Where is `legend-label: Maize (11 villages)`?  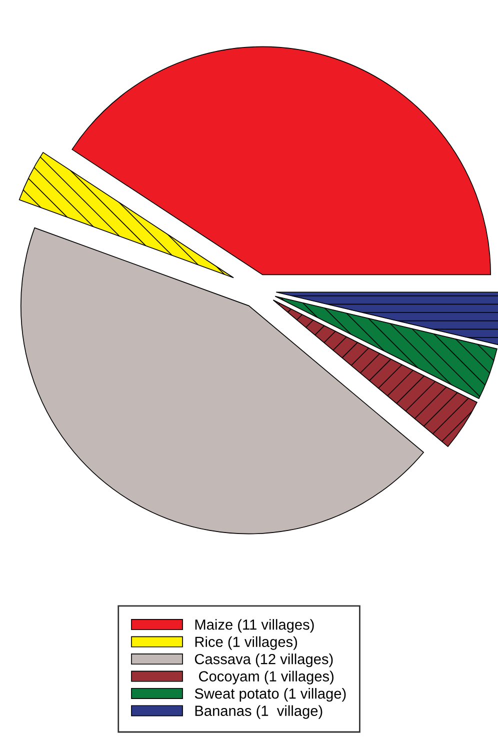
legend-label: Maize (11 villages) is located at coordinates (254, 626).